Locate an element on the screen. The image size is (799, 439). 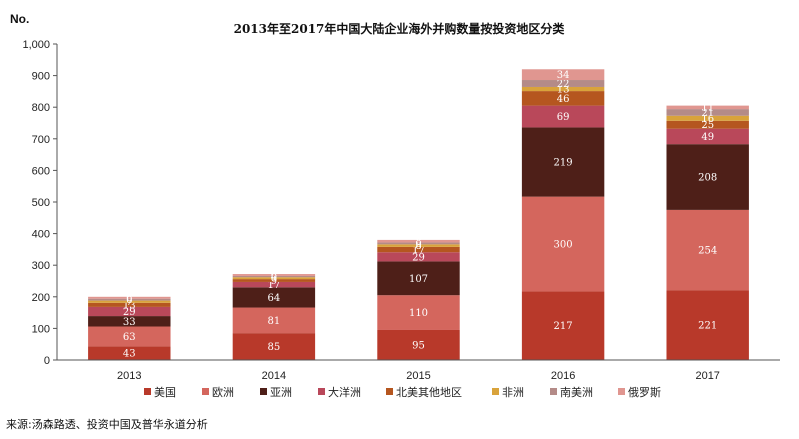
legend-item: 非洲 is located at coordinates (508, 392).